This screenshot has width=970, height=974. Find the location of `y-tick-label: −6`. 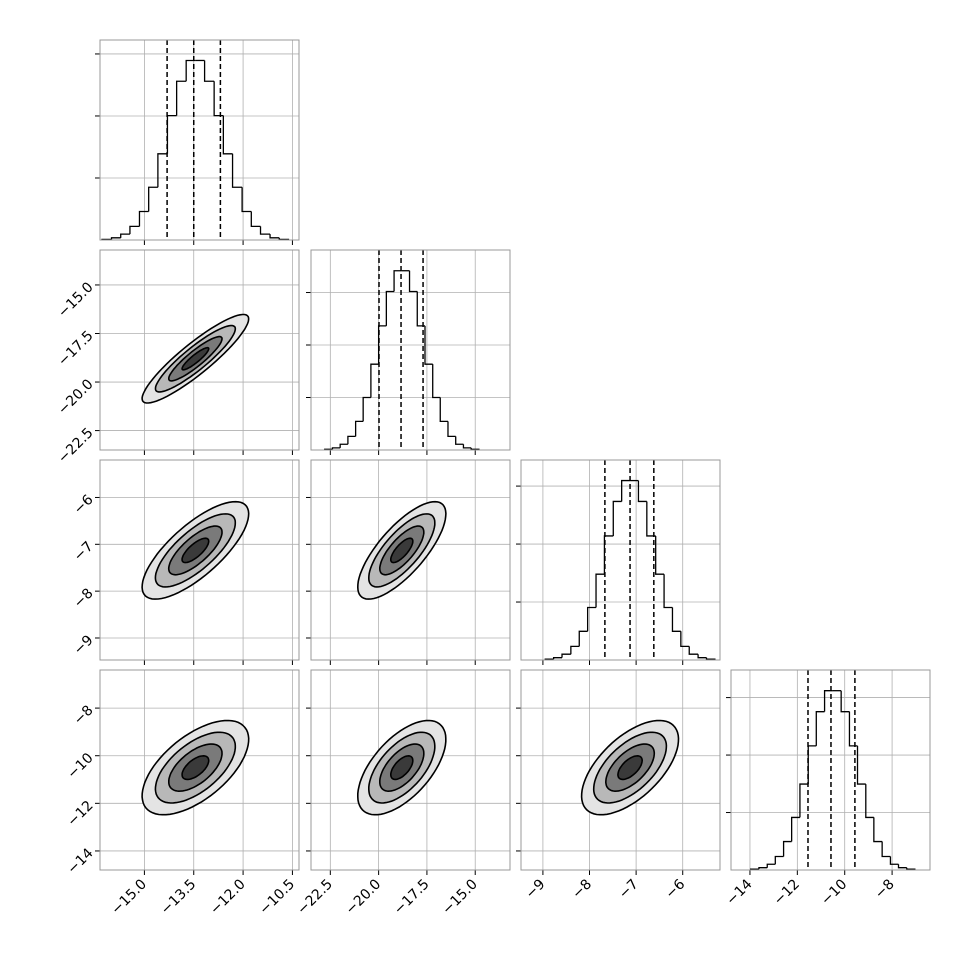

y-tick-label: −6 is located at coordinates (84, 505).